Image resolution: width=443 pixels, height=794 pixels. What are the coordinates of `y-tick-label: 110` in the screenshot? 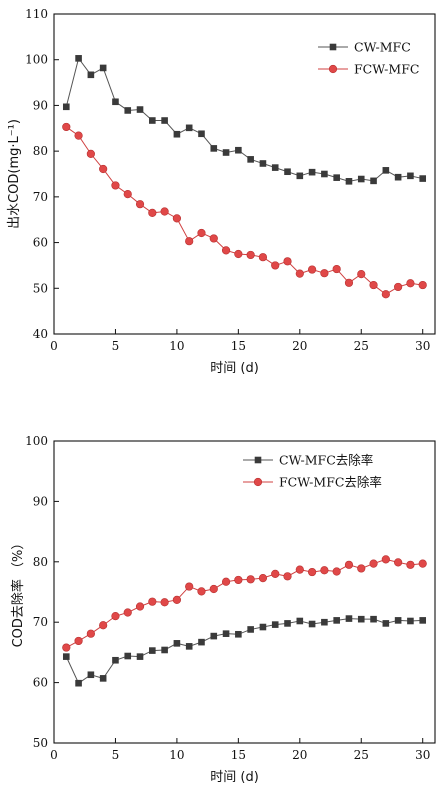 It's located at (36, 14).